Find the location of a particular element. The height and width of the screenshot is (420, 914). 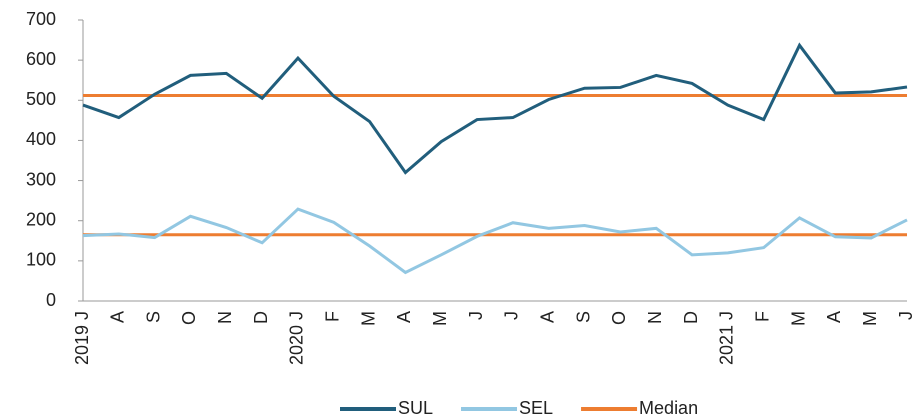

y-tick-label: 700 is located at coordinates (41, 19).